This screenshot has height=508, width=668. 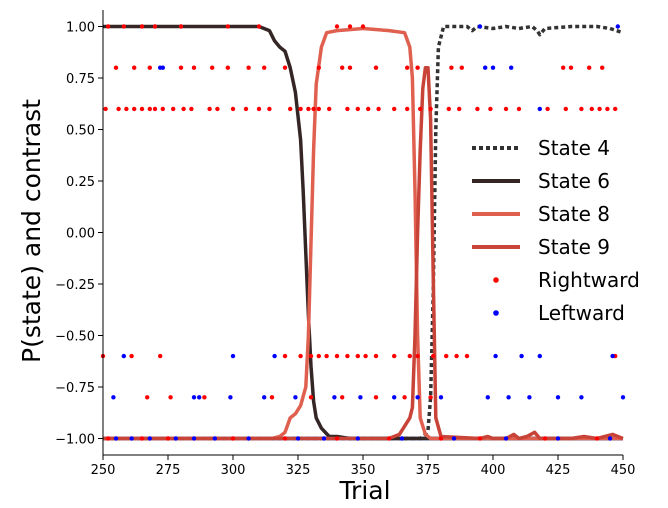 What do you see at coordinates (80, 27) in the screenshot?
I see `y-tick-label-8: 1.00` at bounding box center [80, 27].